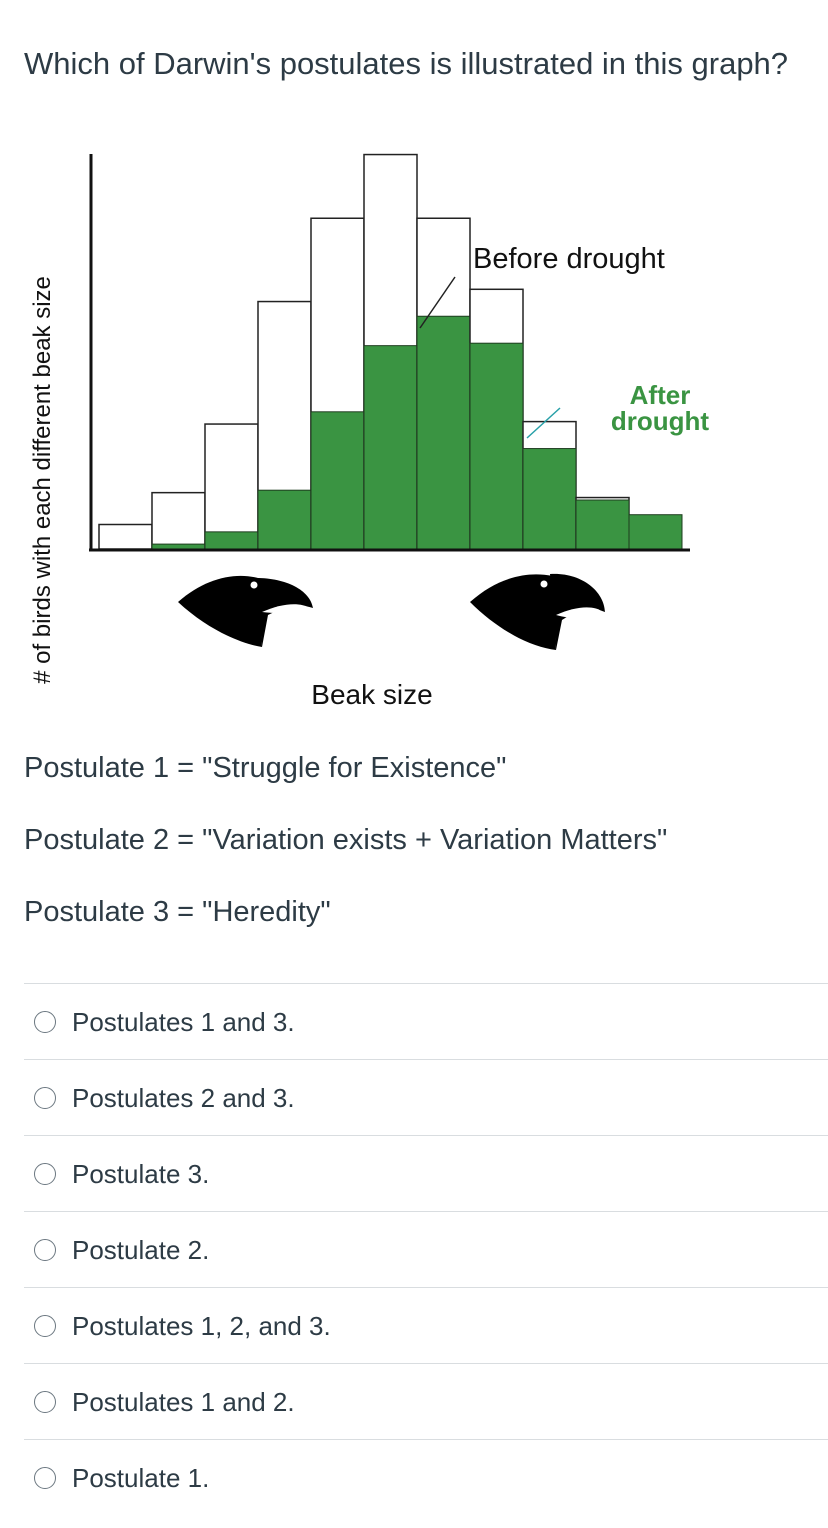 The width and height of the screenshot is (828, 1528). I want to click on before-drought-pointer, so click(437, 302).